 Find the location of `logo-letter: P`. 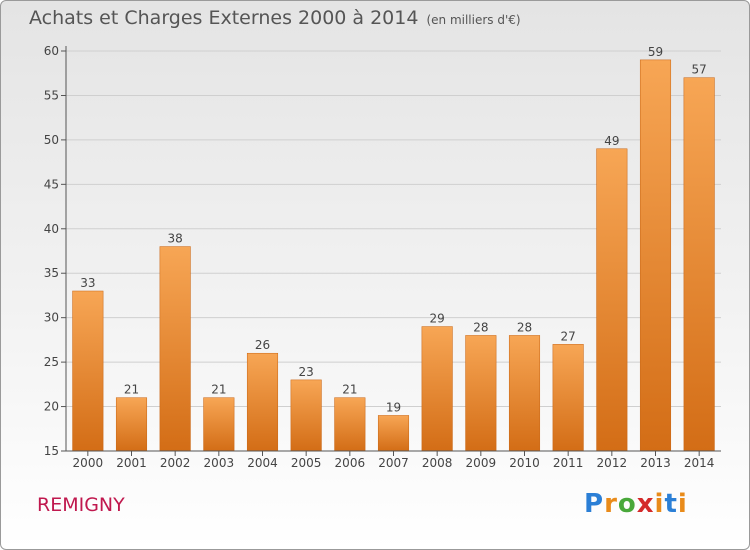

logo-letter: P is located at coordinates (594, 504).